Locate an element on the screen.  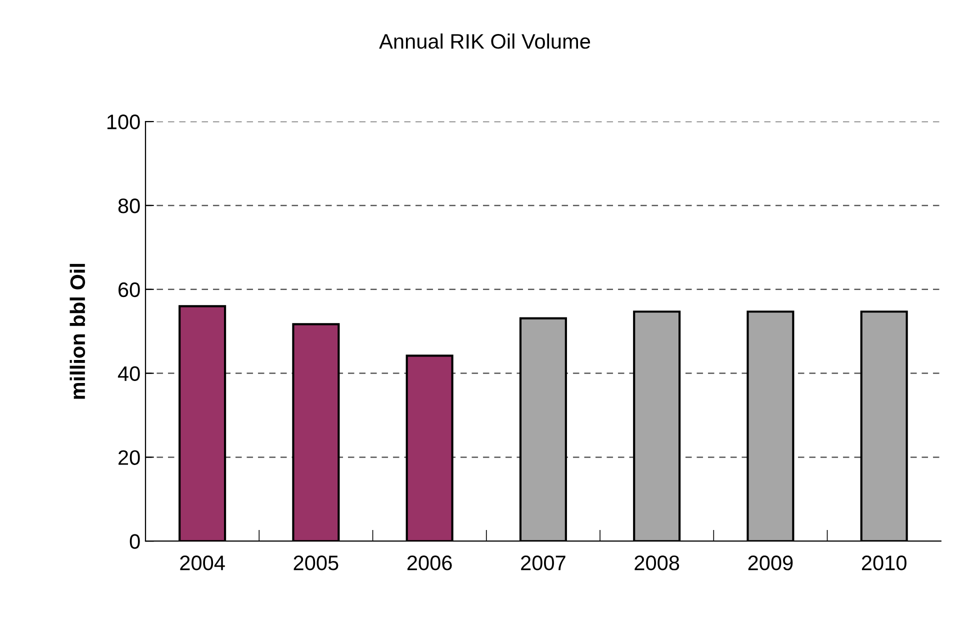
y-tick-label: 80 is located at coordinates (129, 206).